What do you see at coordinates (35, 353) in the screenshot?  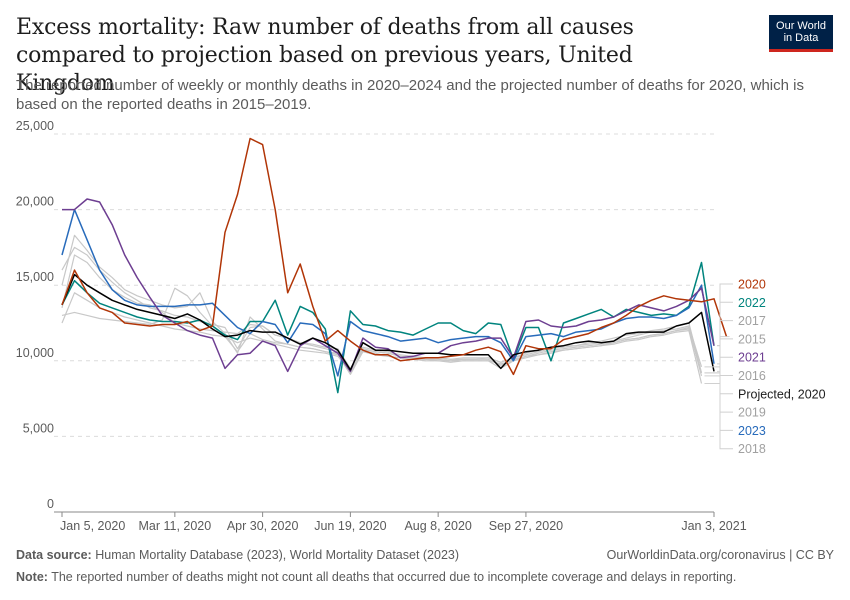 I see `y-tick-label: 10,000` at bounding box center [35, 353].